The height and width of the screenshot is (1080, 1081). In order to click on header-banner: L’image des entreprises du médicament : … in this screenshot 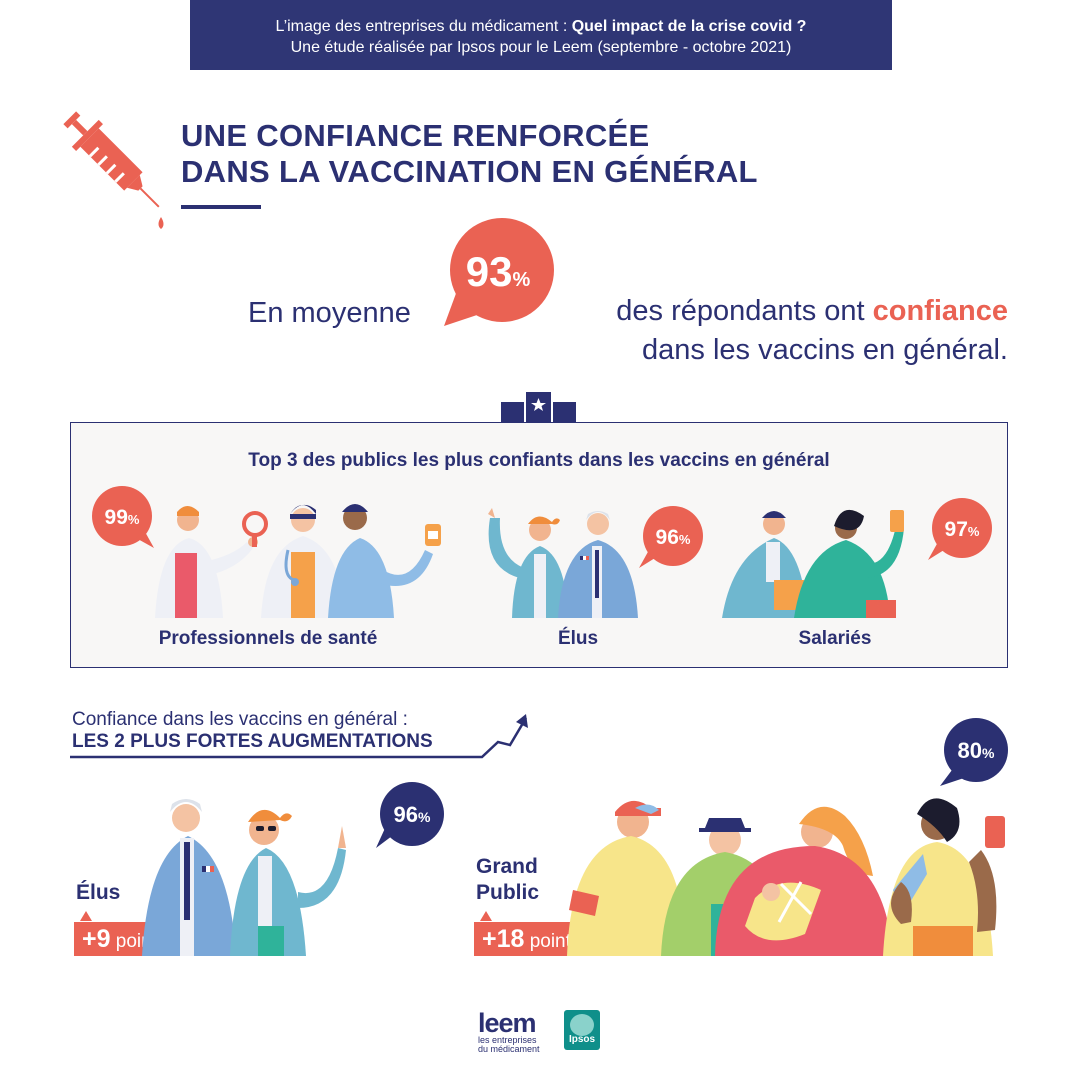, I will do `click(541, 35)`.